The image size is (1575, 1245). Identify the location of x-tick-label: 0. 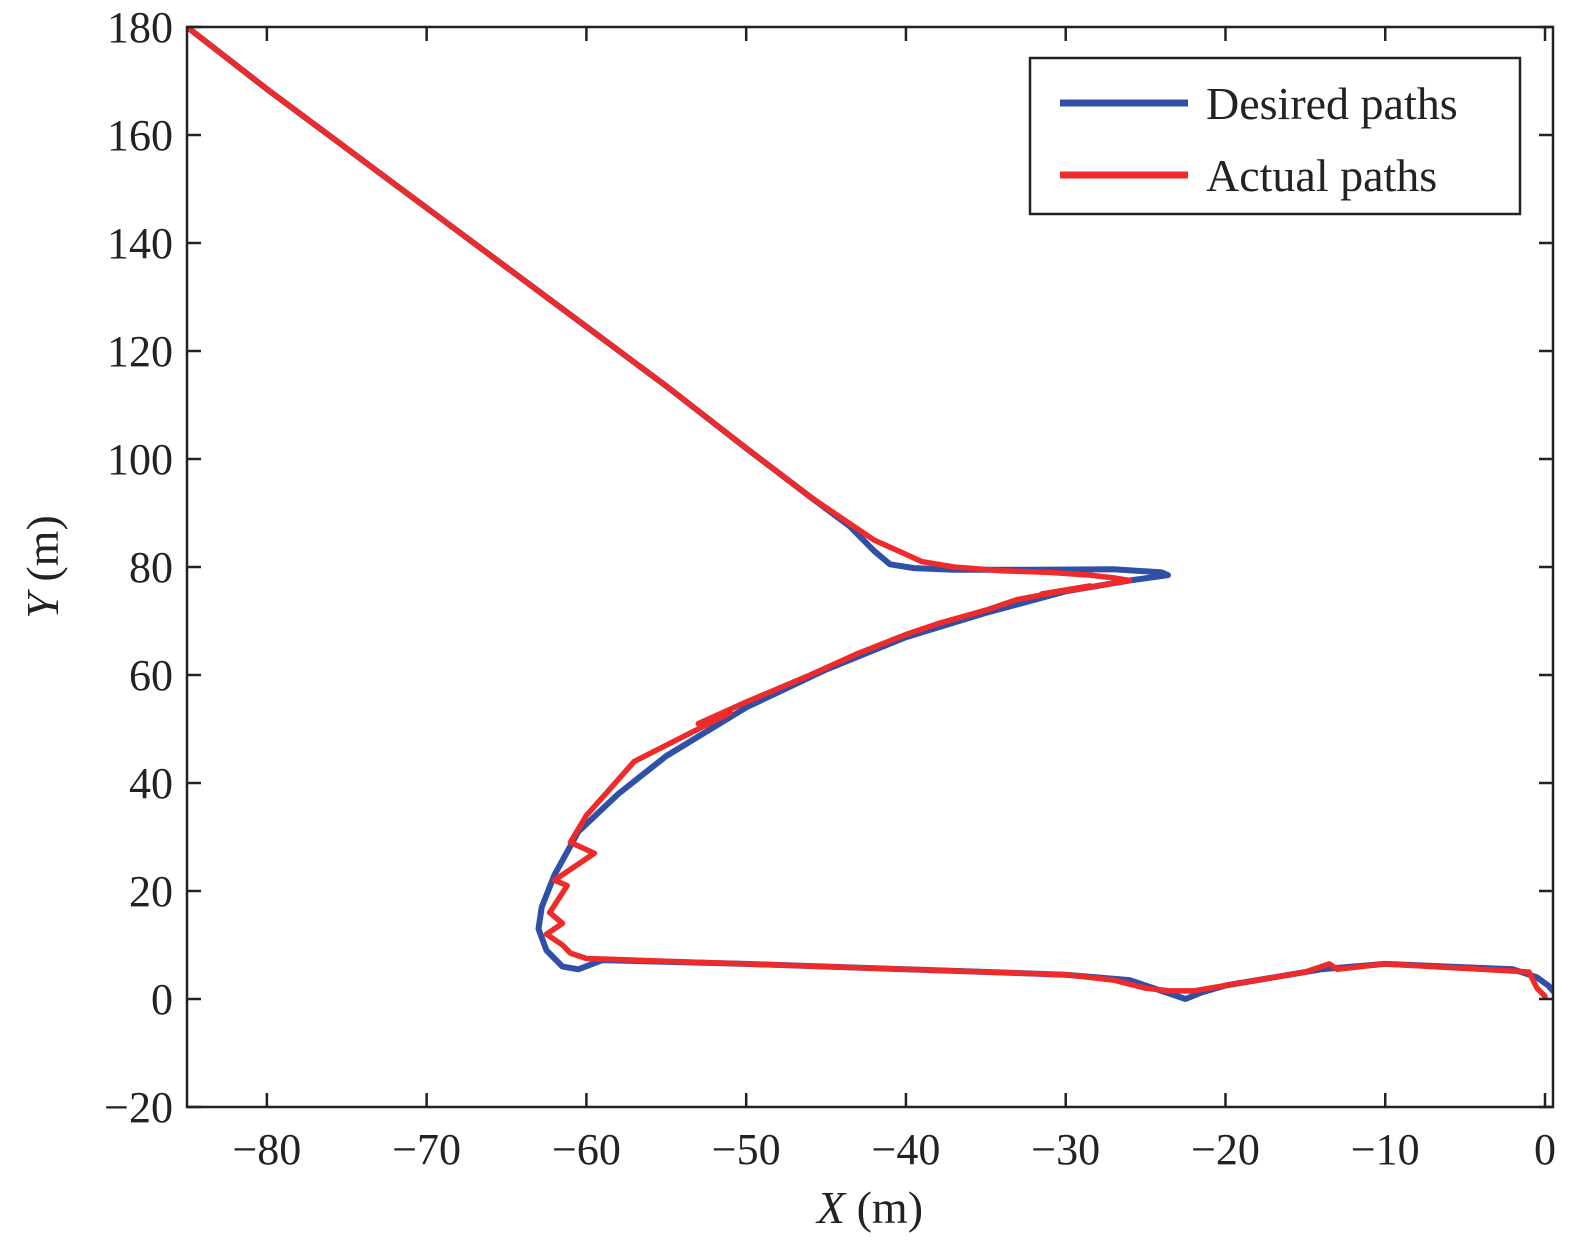
(1545, 1149).